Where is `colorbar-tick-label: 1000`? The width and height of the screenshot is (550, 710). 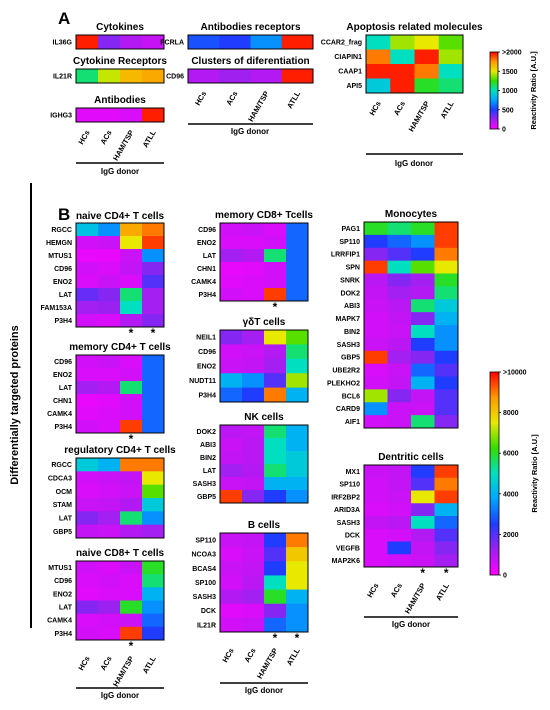
colorbar-tick-label: 1000 is located at coordinates (510, 91).